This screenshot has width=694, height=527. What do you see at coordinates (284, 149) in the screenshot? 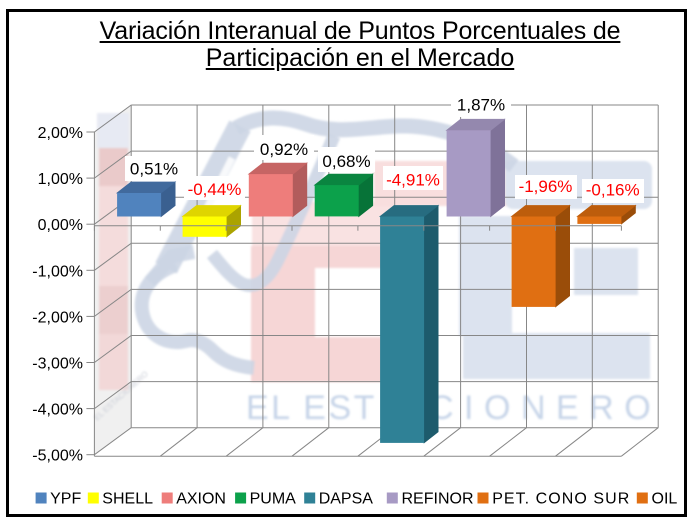
I see `svg-text: 0,92%` at bounding box center [284, 149].